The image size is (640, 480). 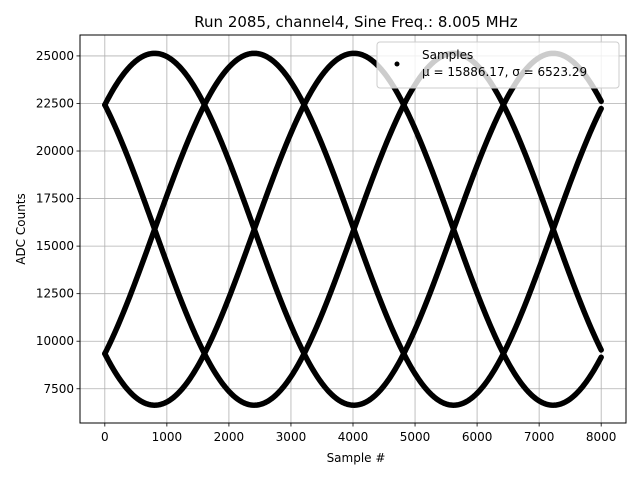 What do you see at coordinates (415, 437) in the screenshot?
I see `x-tick-label: 5000` at bounding box center [415, 437].